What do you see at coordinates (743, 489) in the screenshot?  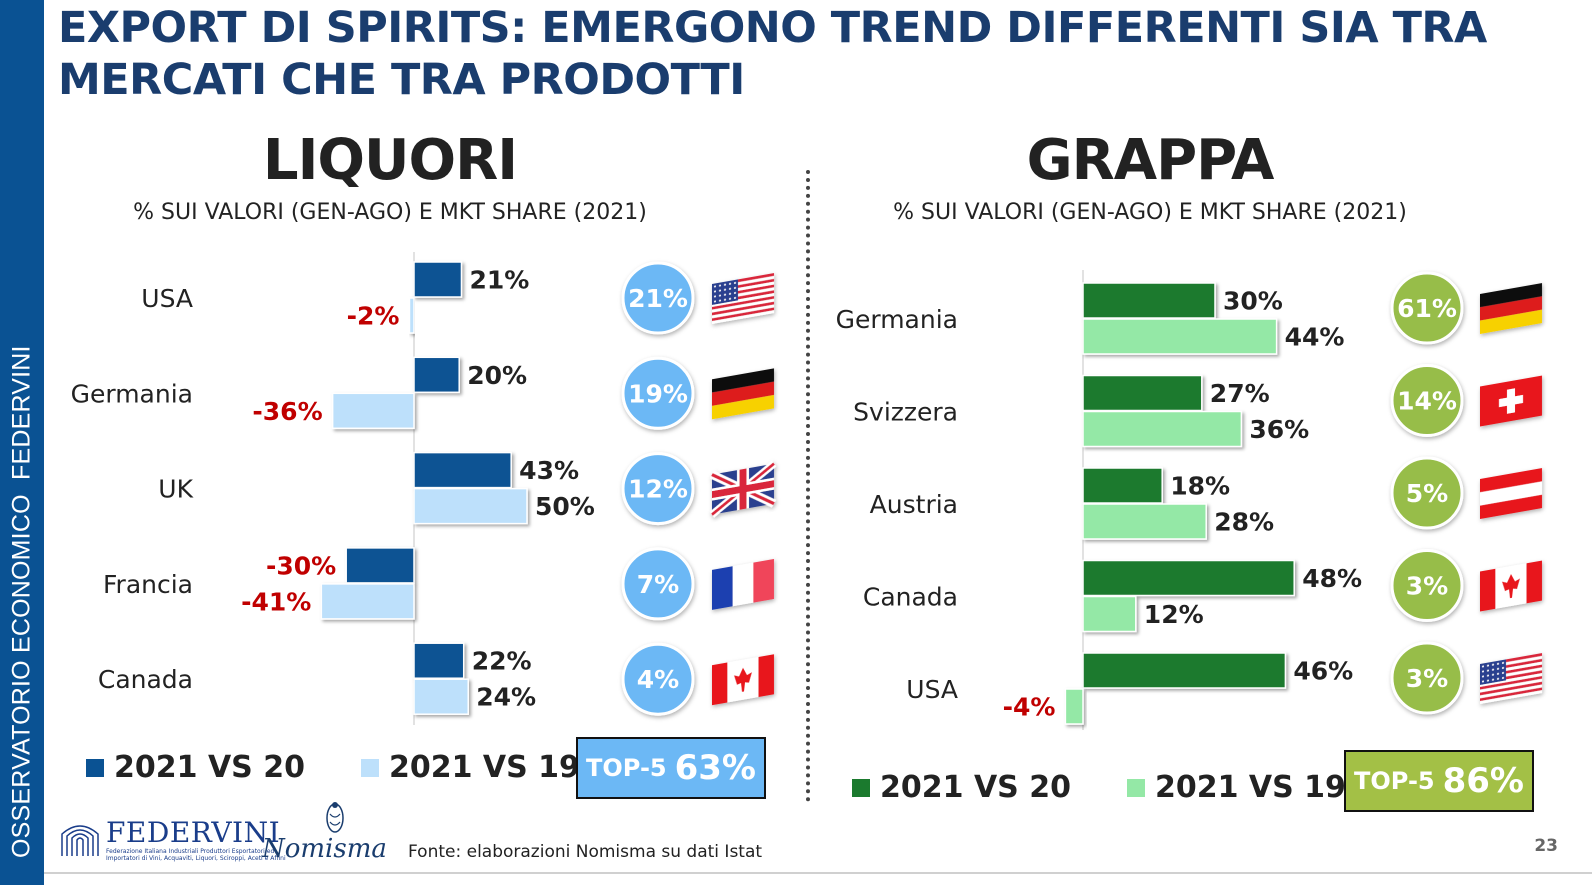 I see `uk-flag-icon` at bounding box center [743, 489].